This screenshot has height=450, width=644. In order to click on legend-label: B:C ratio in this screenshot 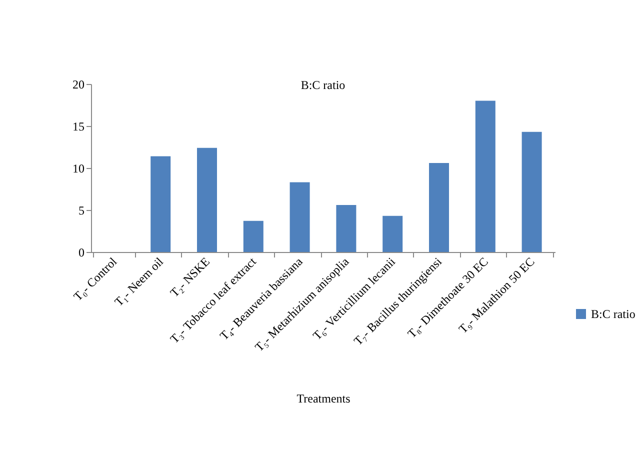, I will do `click(613, 314)`.